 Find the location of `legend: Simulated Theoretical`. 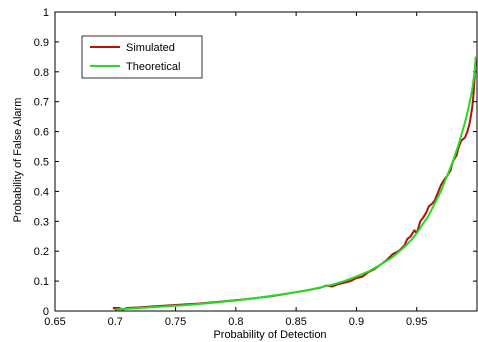

legend: Simulated Theoretical is located at coordinates (142, 57).